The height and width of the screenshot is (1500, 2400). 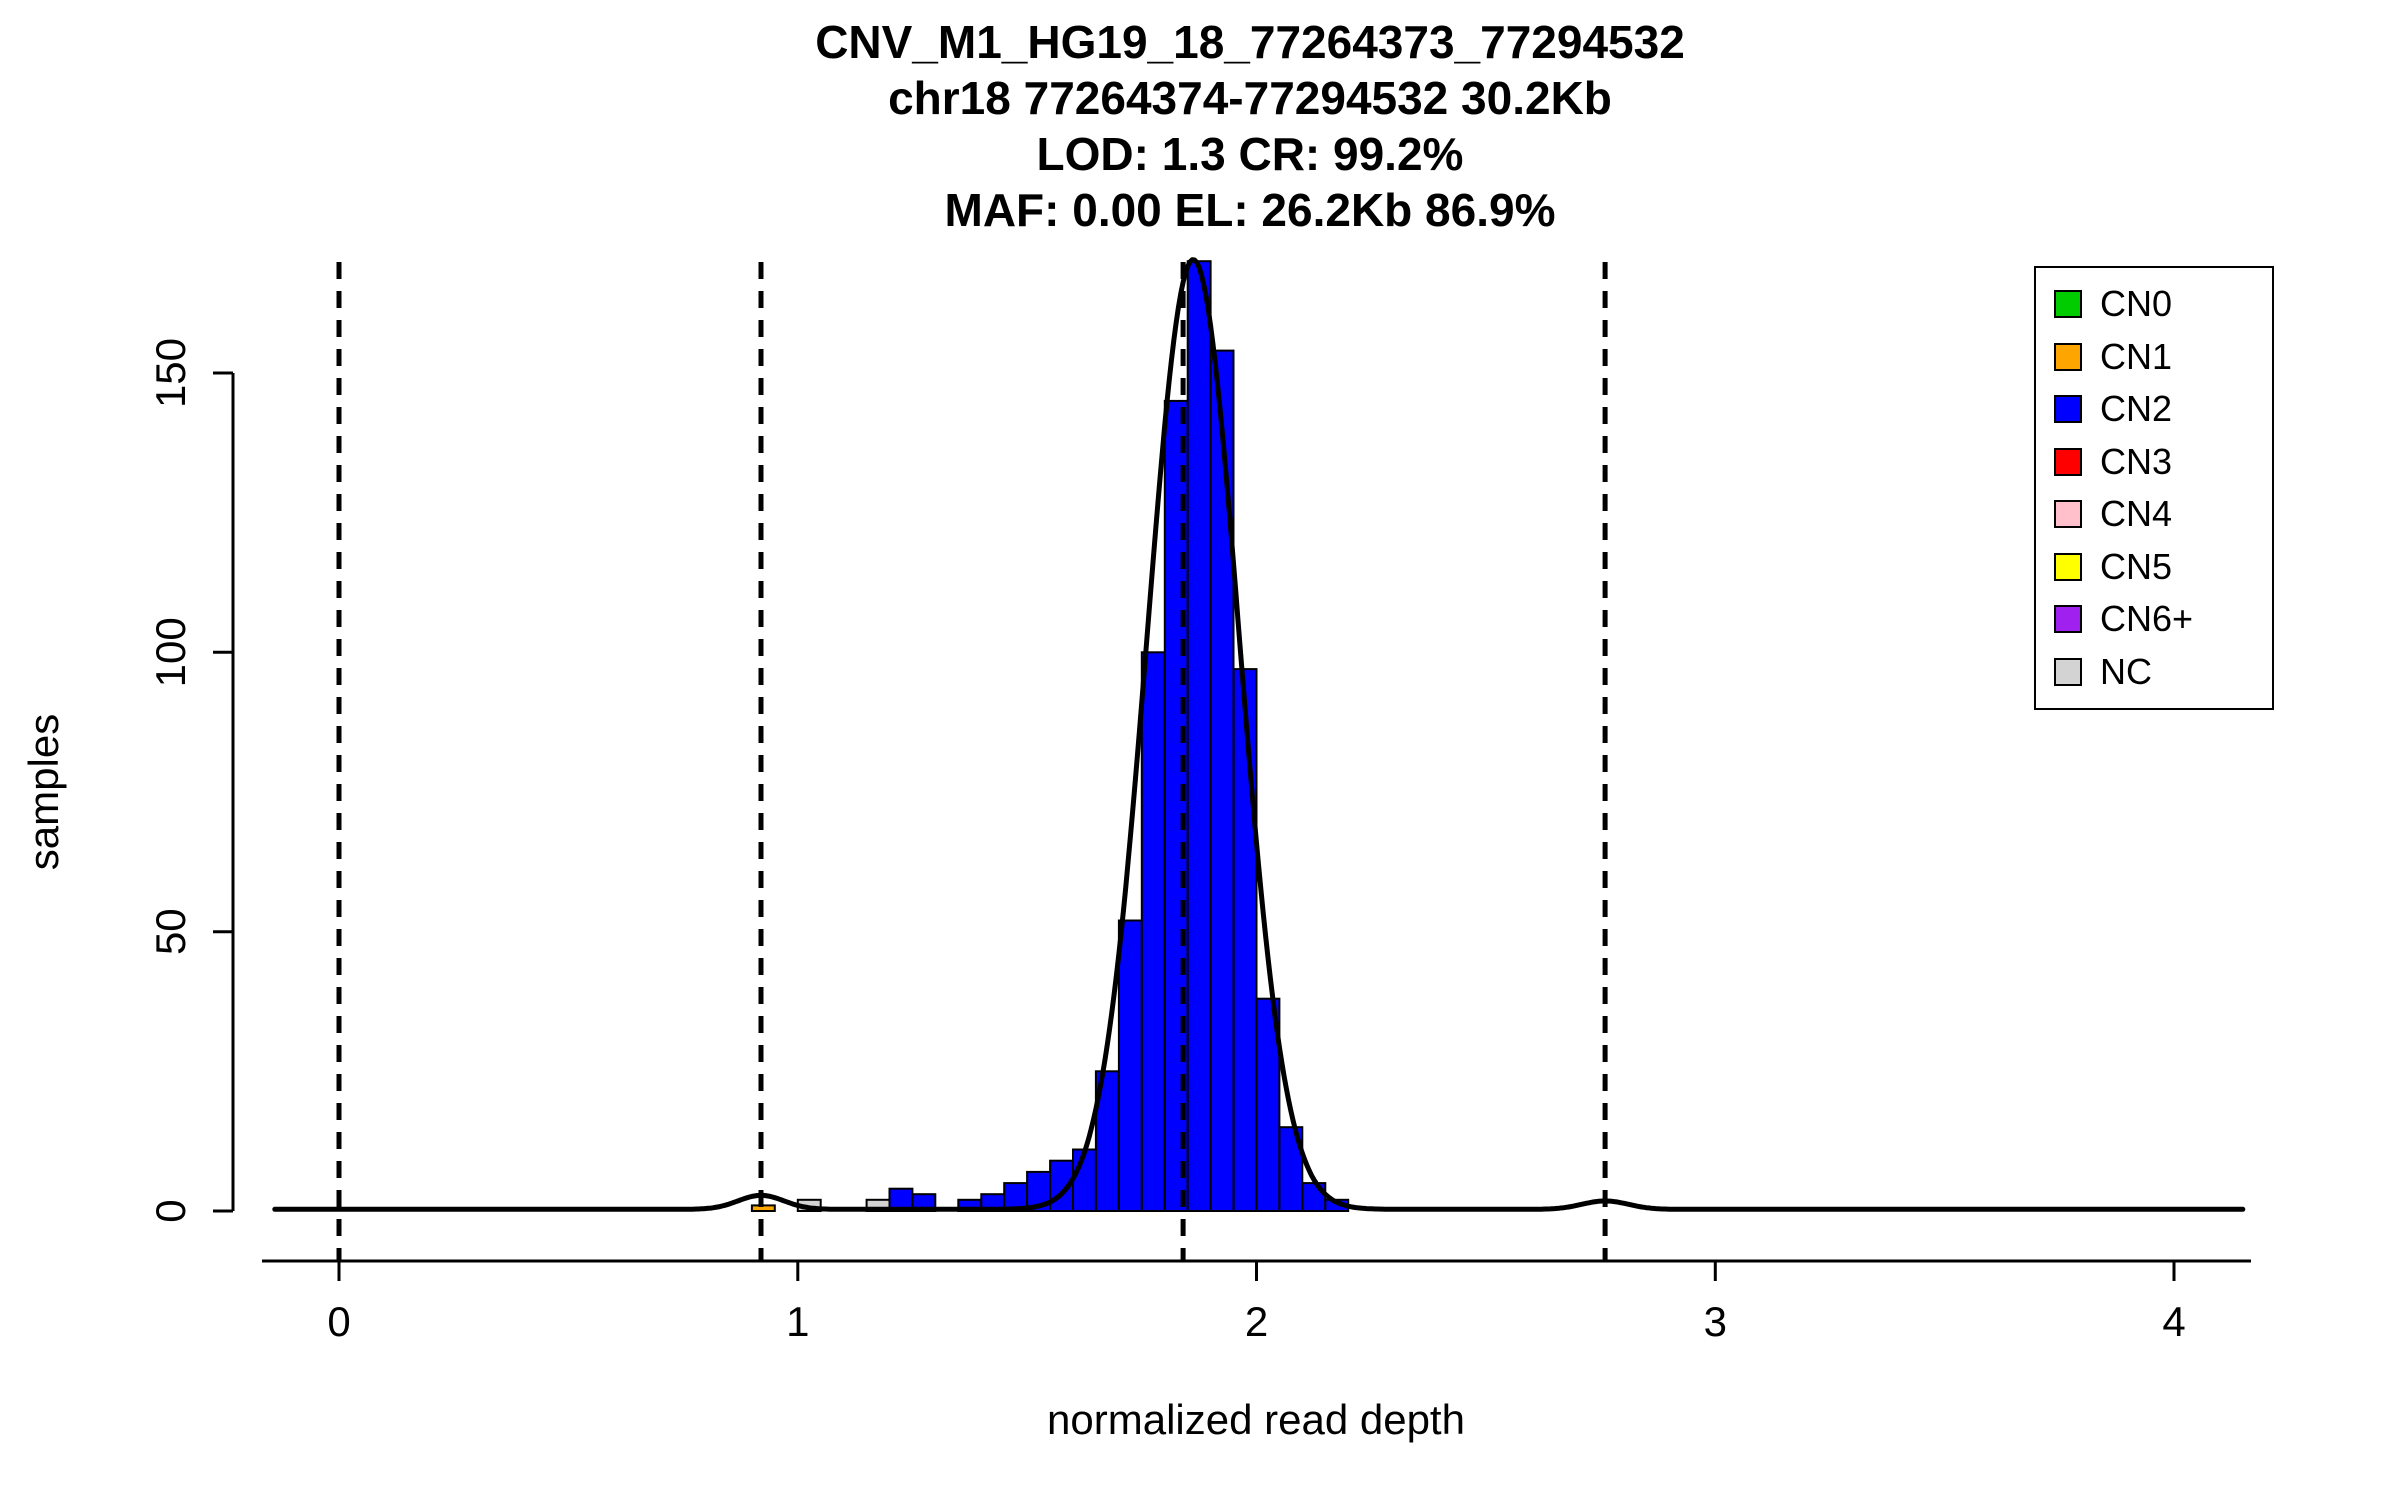 What do you see at coordinates (2136, 409) in the screenshot?
I see `legend-label: CN2` at bounding box center [2136, 409].